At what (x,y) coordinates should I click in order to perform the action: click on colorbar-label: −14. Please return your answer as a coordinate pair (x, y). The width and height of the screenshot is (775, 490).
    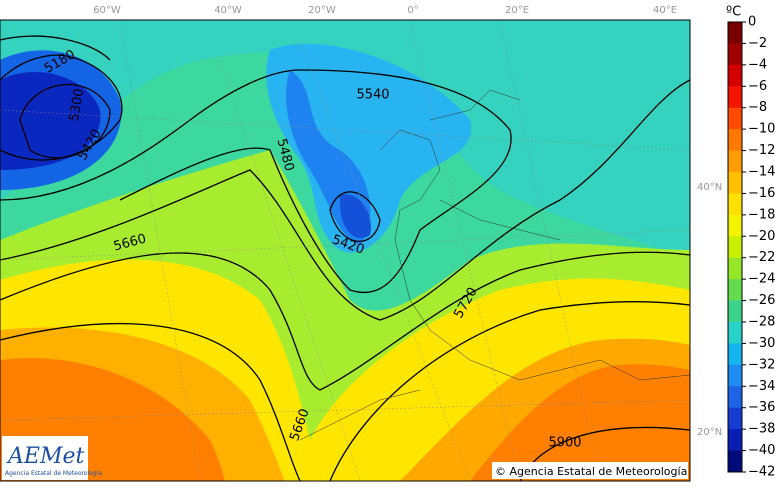
    Looking at the image, I should click on (761, 172).